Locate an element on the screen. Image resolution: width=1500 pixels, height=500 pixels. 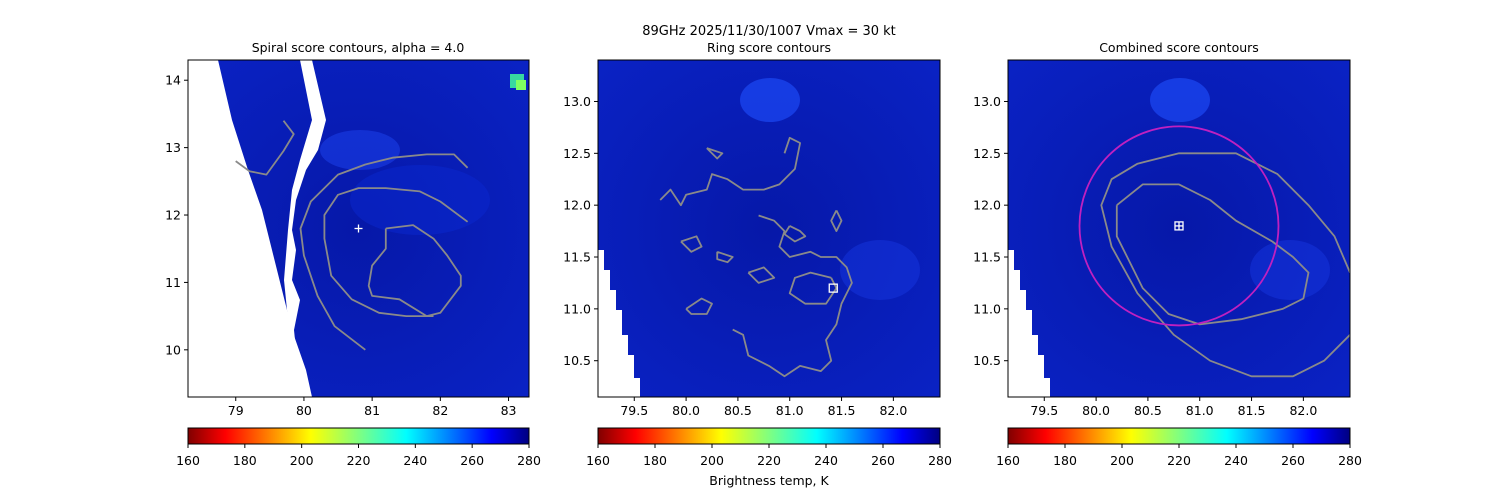
center-marker-spiral is located at coordinates (358, 228).